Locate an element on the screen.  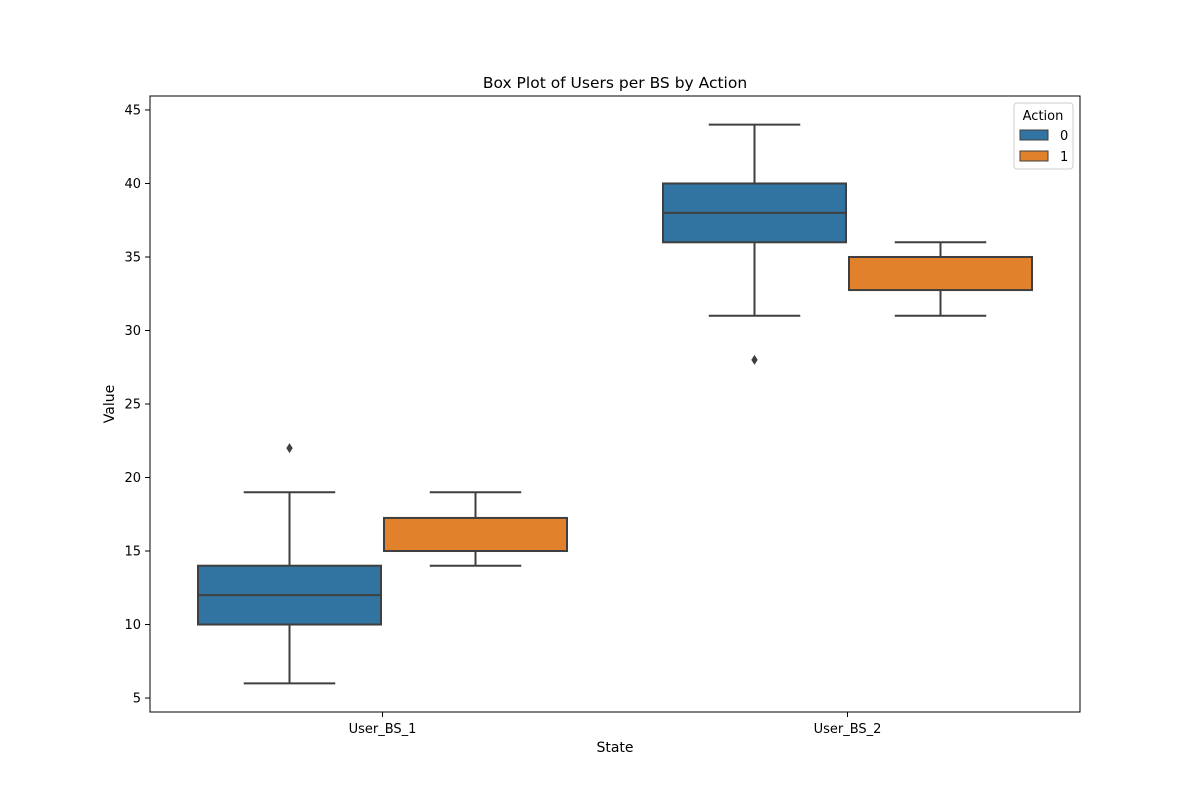
y-tick-label: 20 is located at coordinates (132, 478).